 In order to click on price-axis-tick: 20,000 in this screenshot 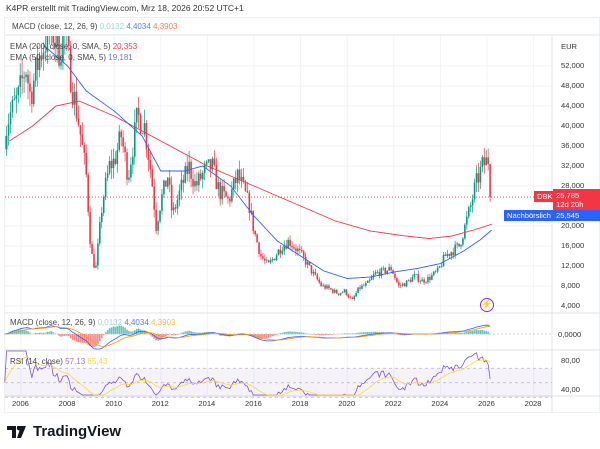, I will do `click(573, 225)`.